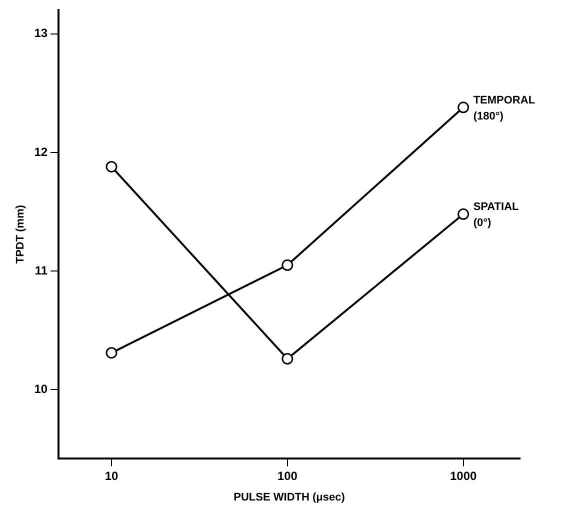  What do you see at coordinates (290, 497) in the screenshot?
I see `x-axis-title: PULSE WIDTH (μsec)` at bounding box center [290, 497].